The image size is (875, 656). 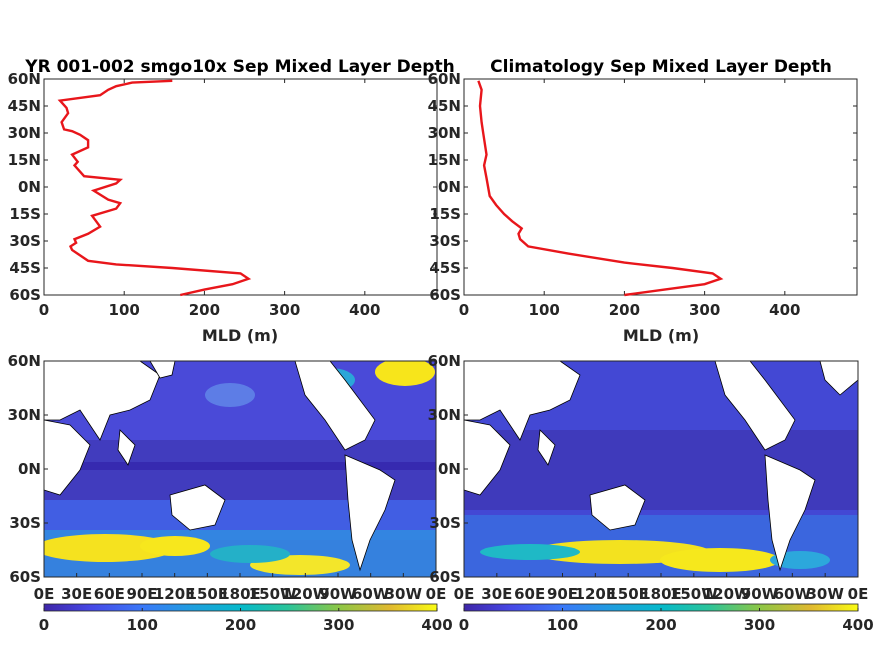 What do you see at coordinates (661, 335) in the screenshot?
I see `panel-2-xlabel: MLD (m)` at bounding box center [661, 335].